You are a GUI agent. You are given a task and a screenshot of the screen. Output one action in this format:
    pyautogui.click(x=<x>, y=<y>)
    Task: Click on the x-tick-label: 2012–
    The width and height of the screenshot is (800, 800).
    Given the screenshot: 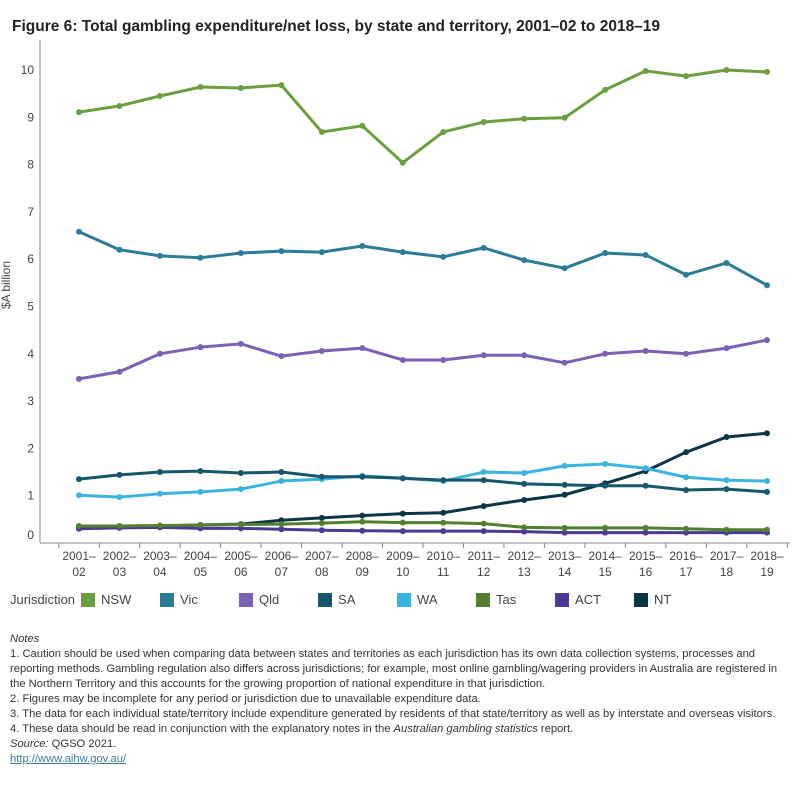 What is the action you would take?
    pyautogui.click(x=524, y=556)
    